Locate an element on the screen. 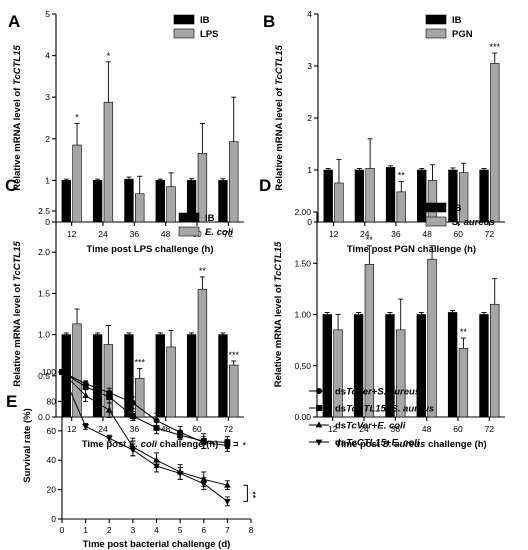  panel-letter: E is located at coordinates (11, 401).